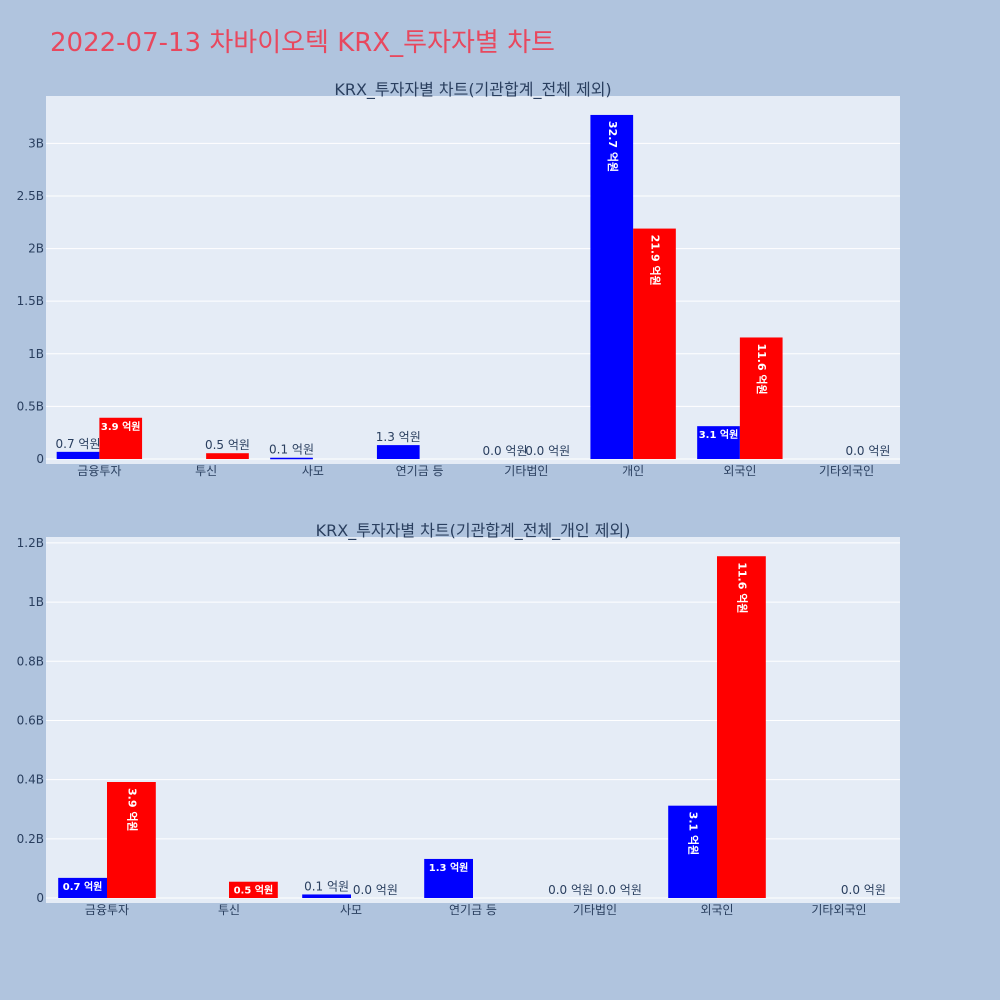 Image resolution: width=1000 pixels, height=1000 pixels. Describe the element at coordinates (613, 146) in the screenshot. I see `data-label: 32.7 억원` at that location.